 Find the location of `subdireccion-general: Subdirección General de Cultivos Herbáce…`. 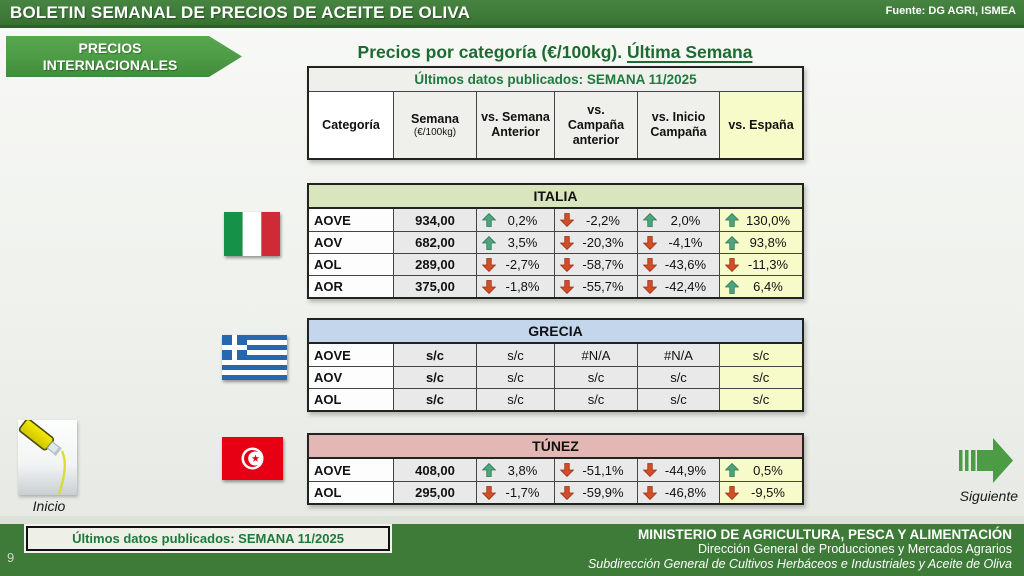

subdireccion-general: Subdirección General de Cultivos Herbáce… is located at coordinates (799, 564).